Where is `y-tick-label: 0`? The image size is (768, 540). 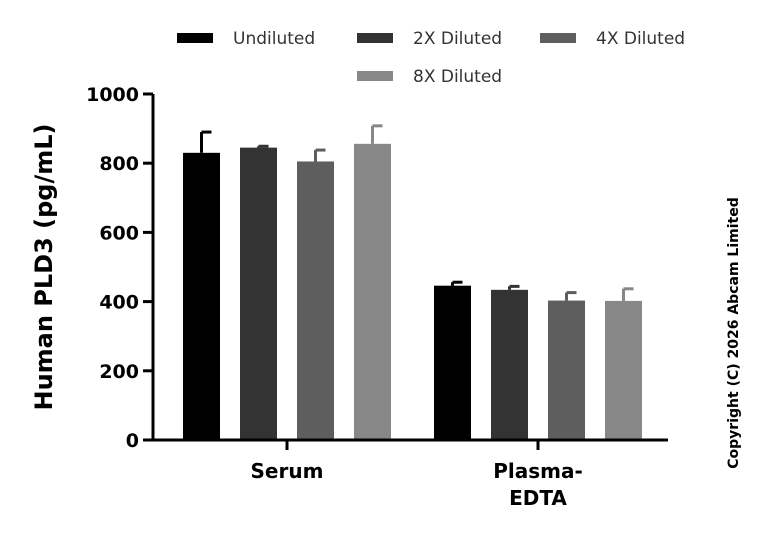
y-tick-label: 0 is located at coordinates (132, 441).